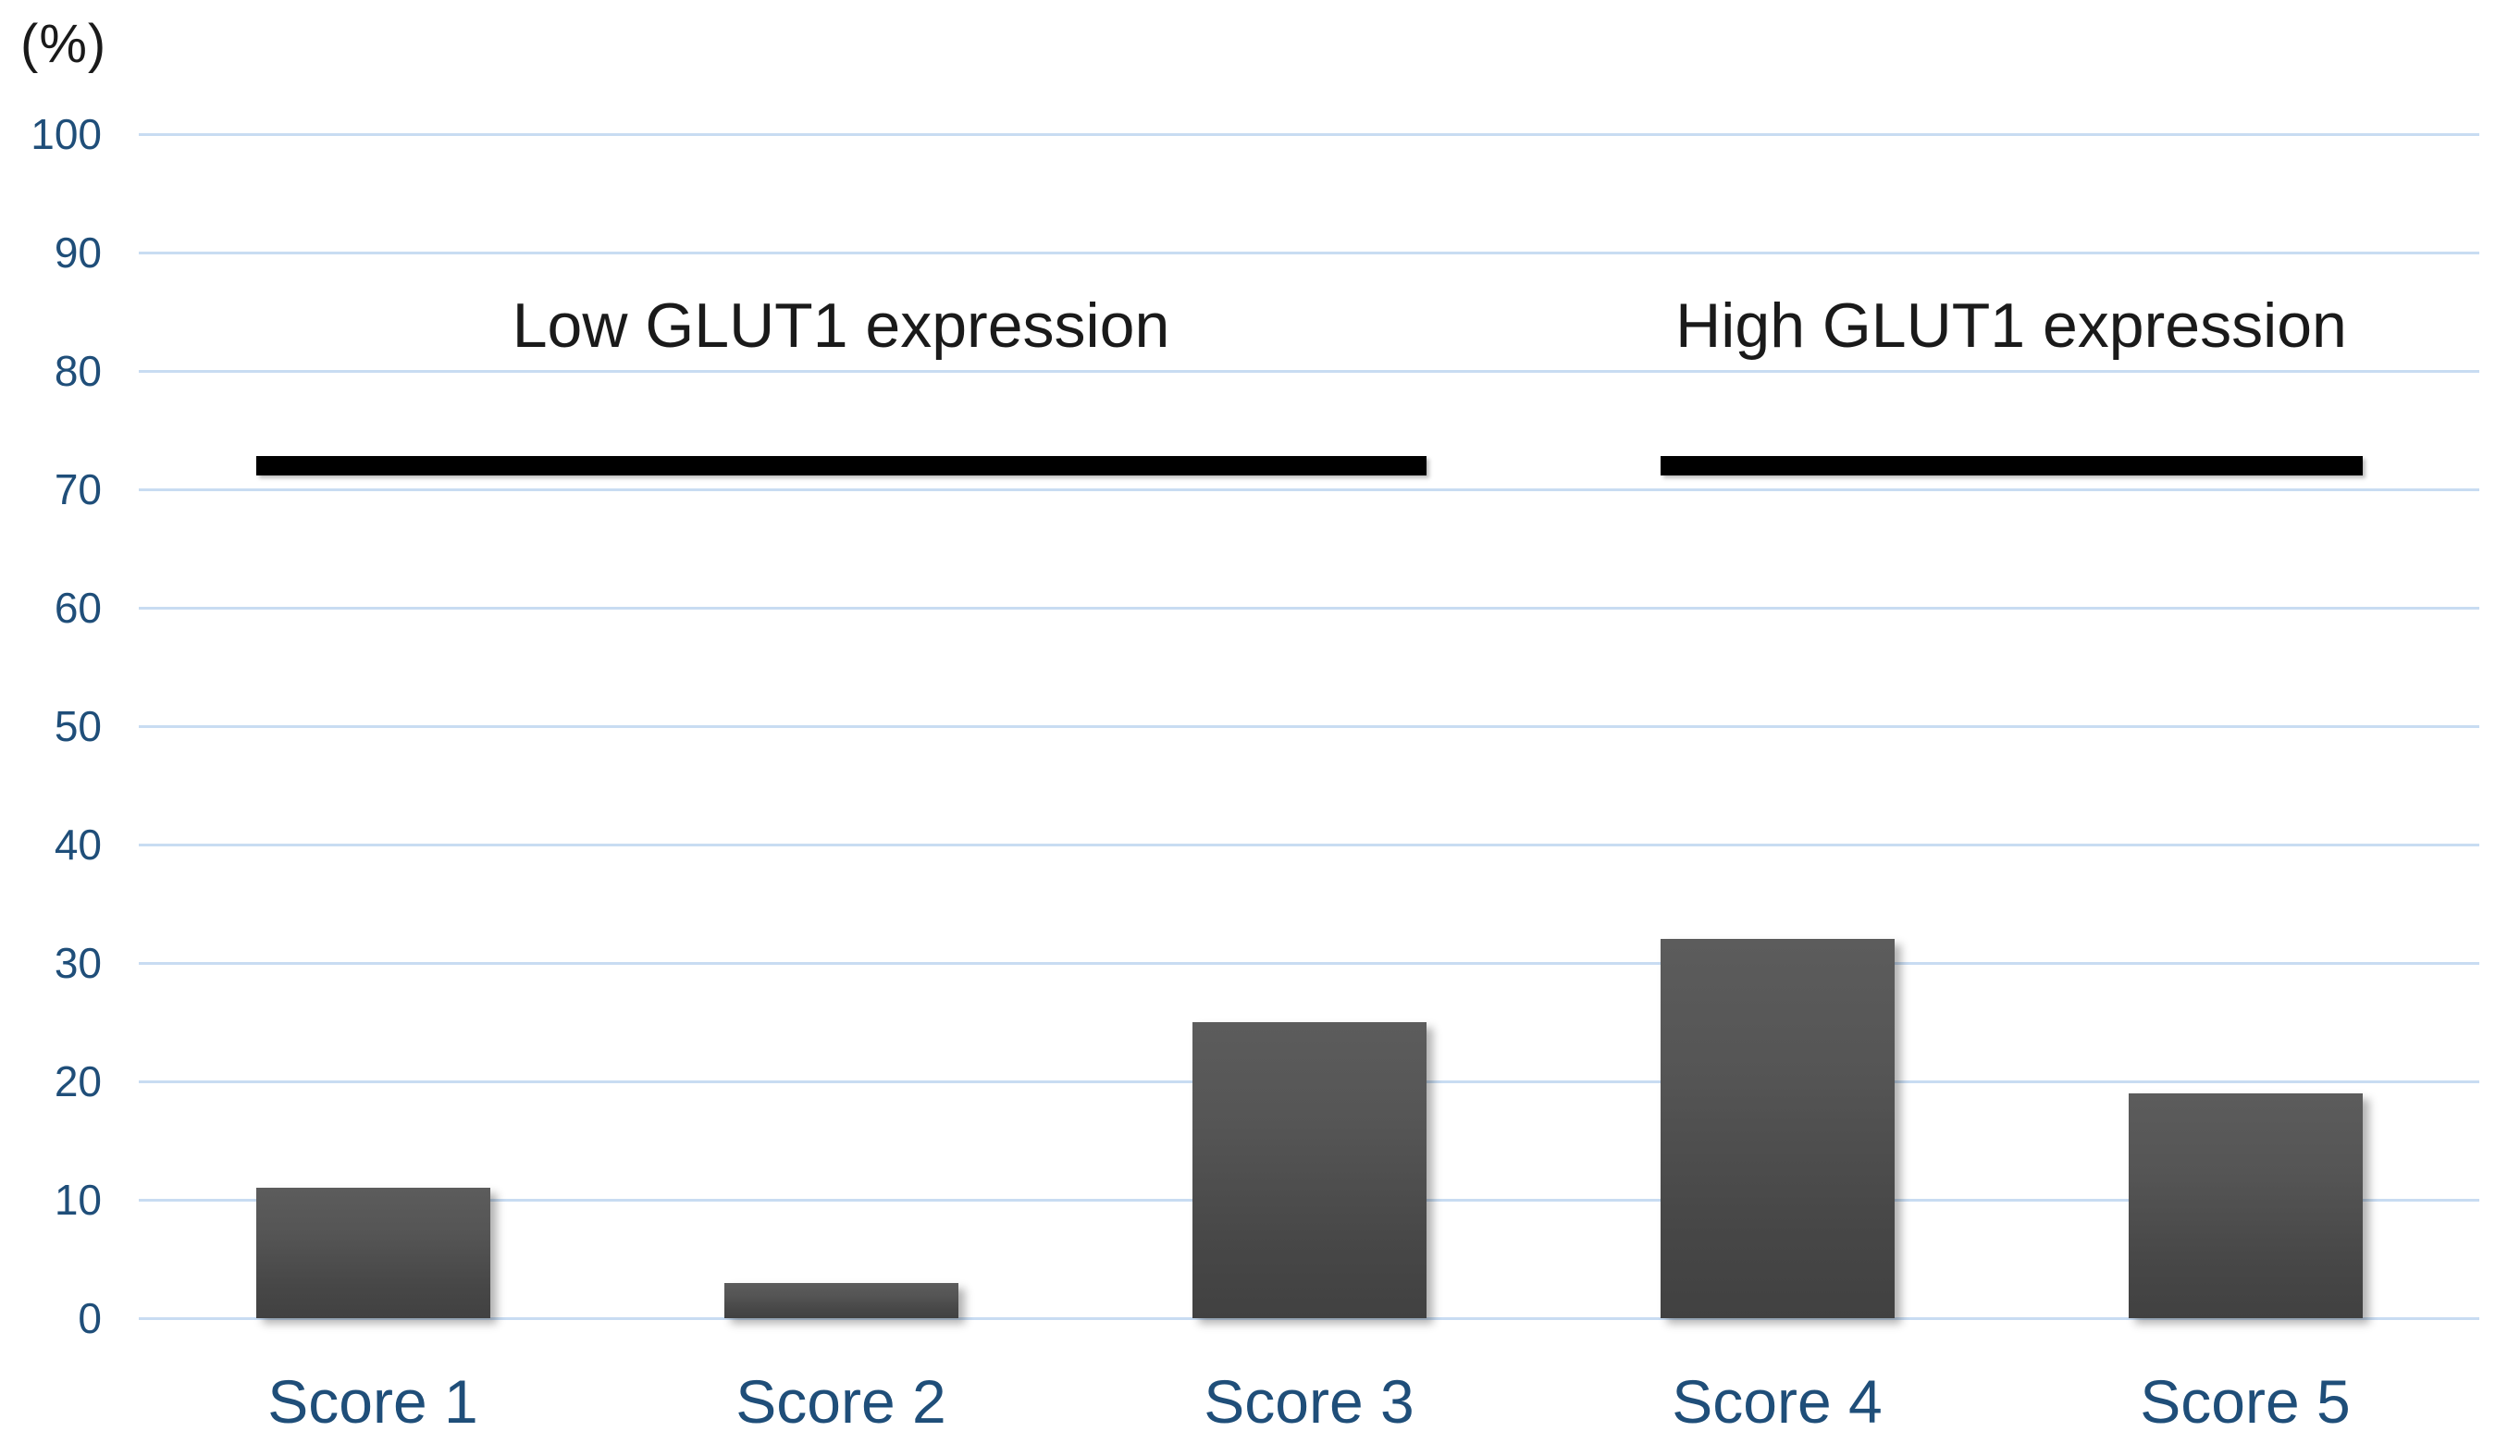 Image resolution: width=2520 pixels, height=1456 pixels. Describe the element at coordinates (78, 371) in the screenshot. I see `y-tick-label: 80` at that location.